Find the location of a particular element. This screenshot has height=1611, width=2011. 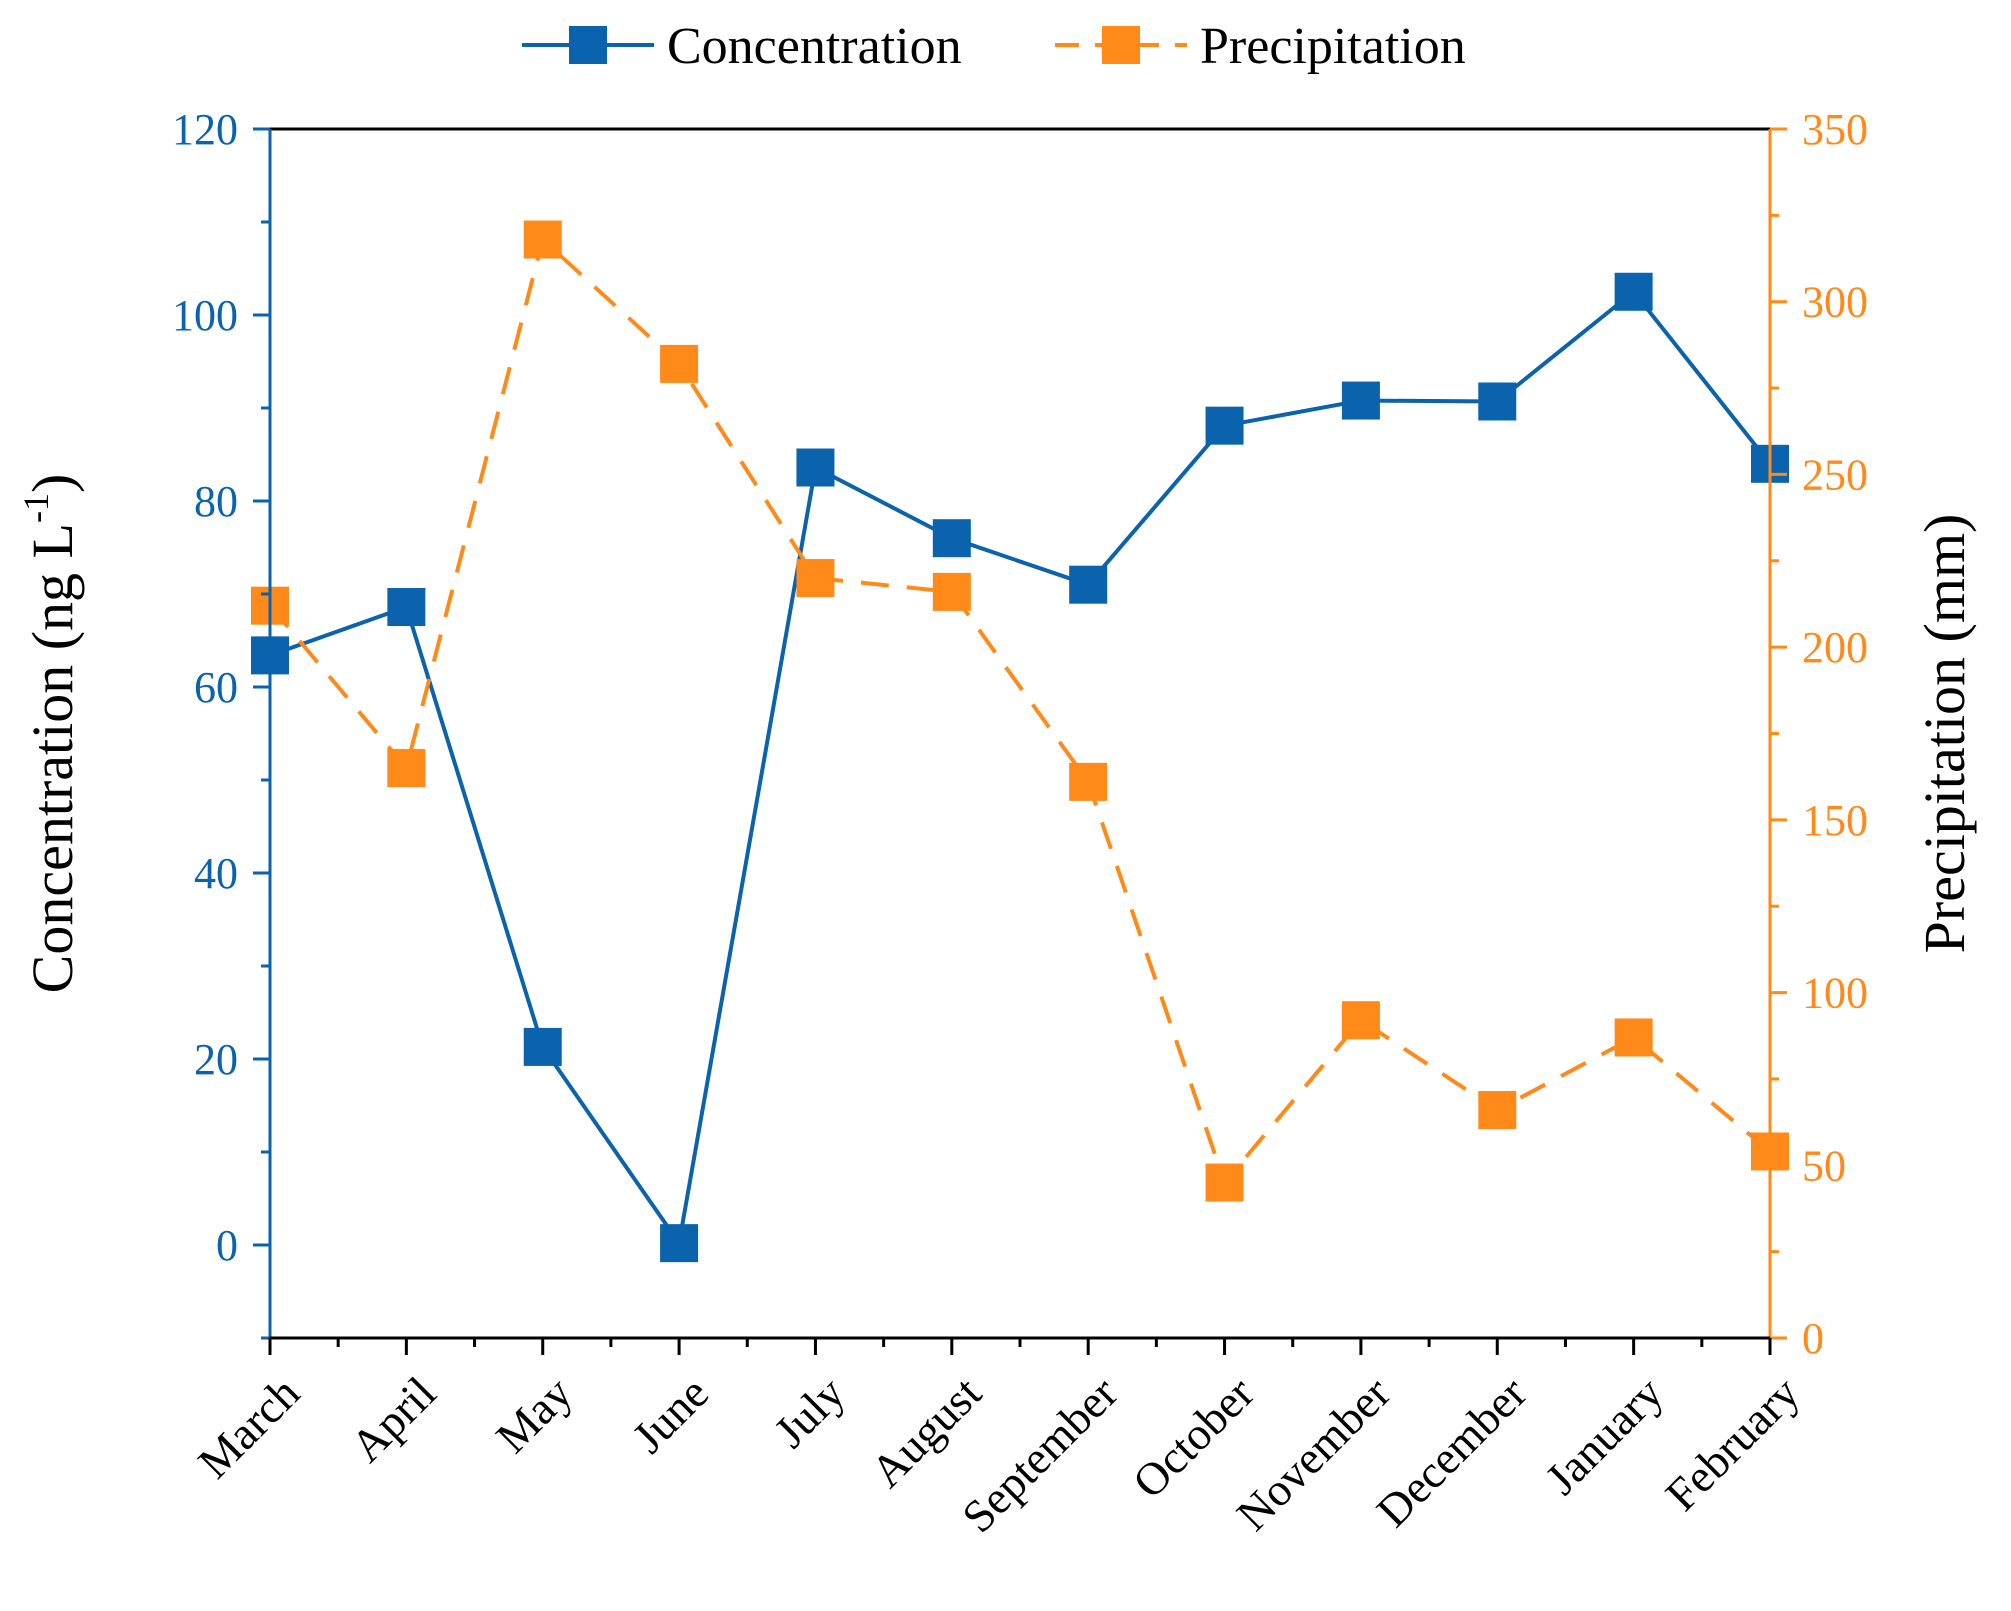

x-tick-label: August is located at coordinates (926, 1432).